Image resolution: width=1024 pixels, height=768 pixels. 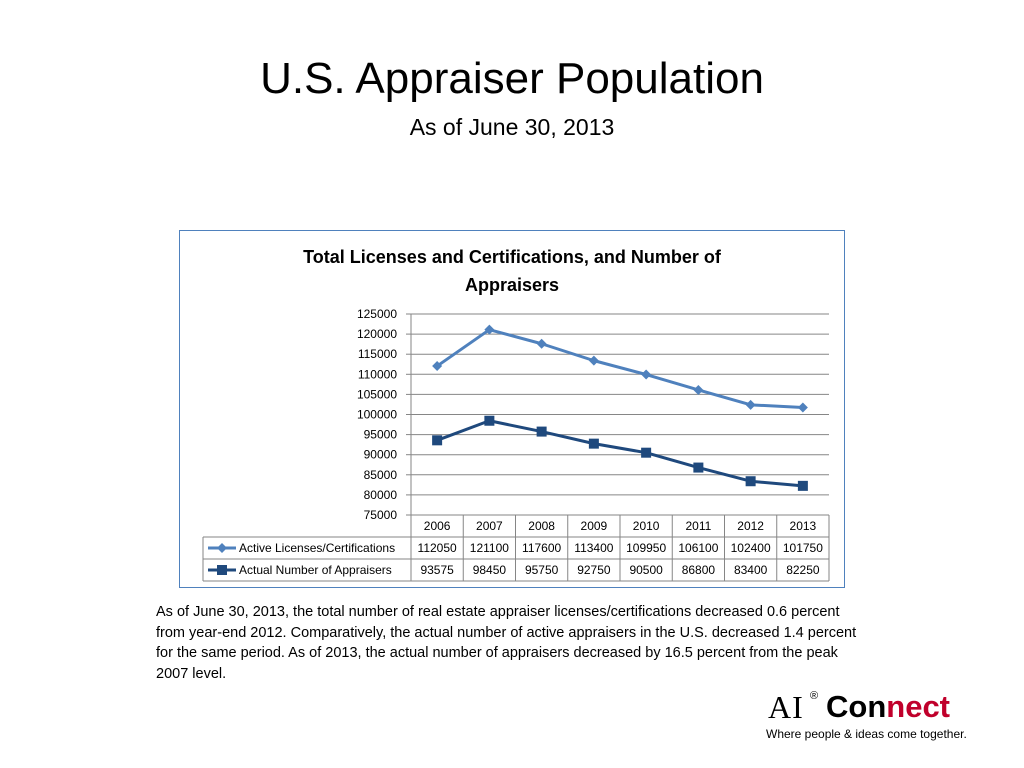 I want to click on data-table-value: 106100, so click(x=698, y=548).